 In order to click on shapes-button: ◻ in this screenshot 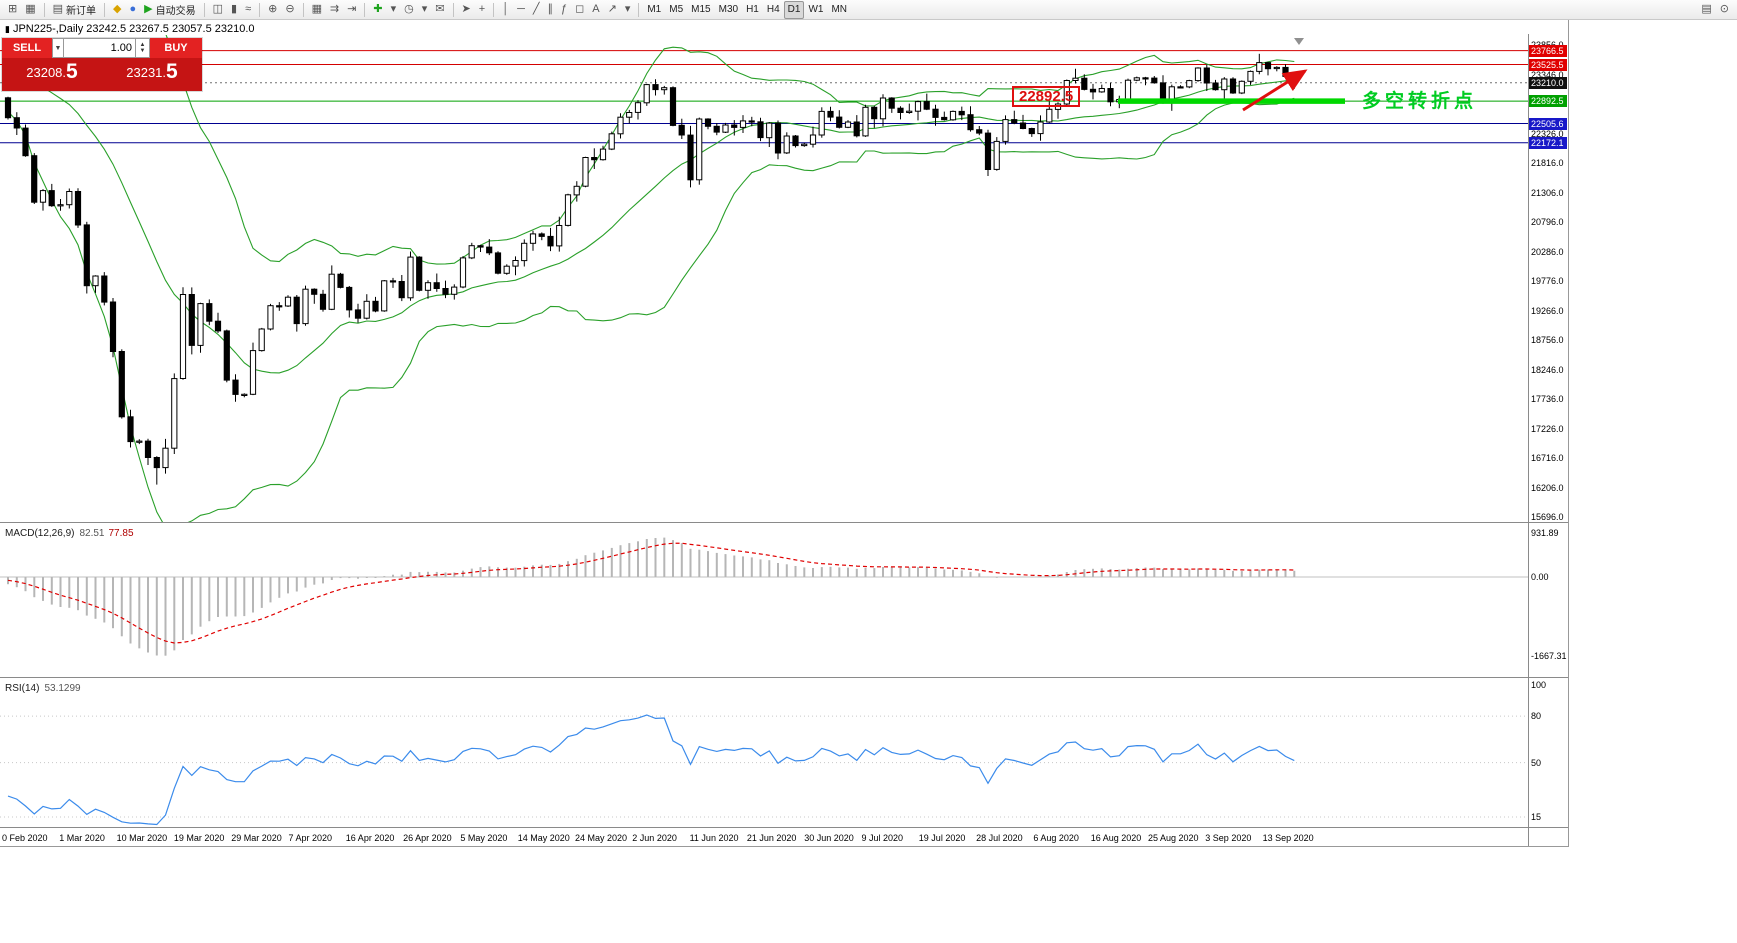, I will do `click(579, 10)`.